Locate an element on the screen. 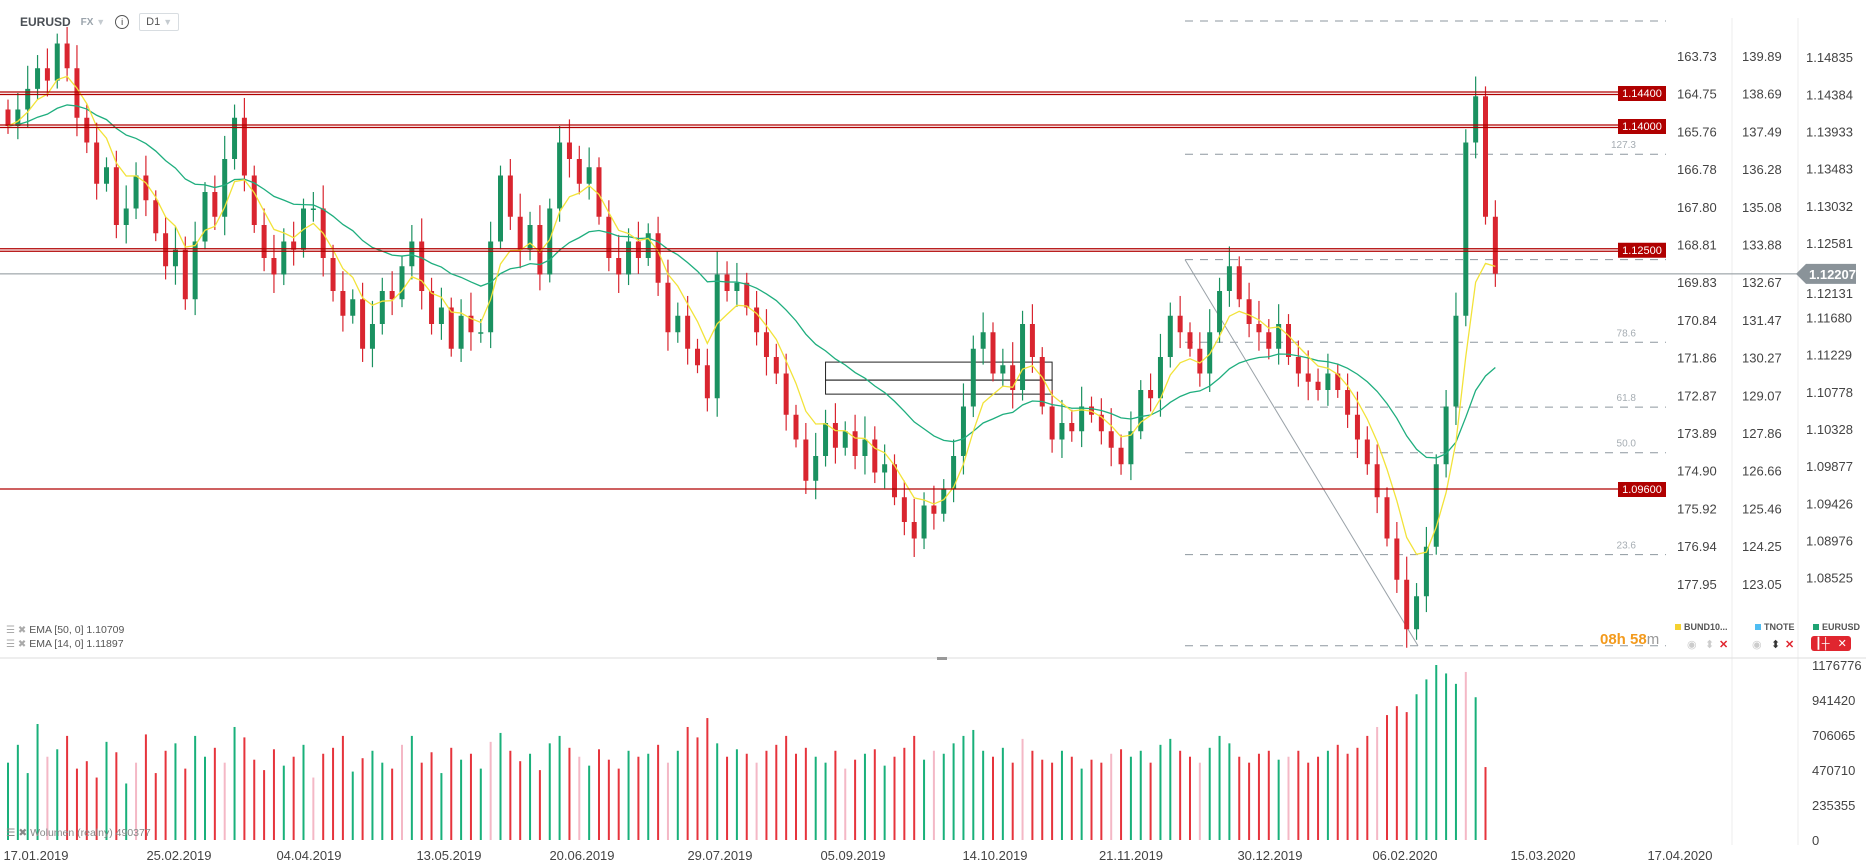 The image size is (1866, 865). legend-eurusd: EURUSD is located at coordinates (1836, 627).